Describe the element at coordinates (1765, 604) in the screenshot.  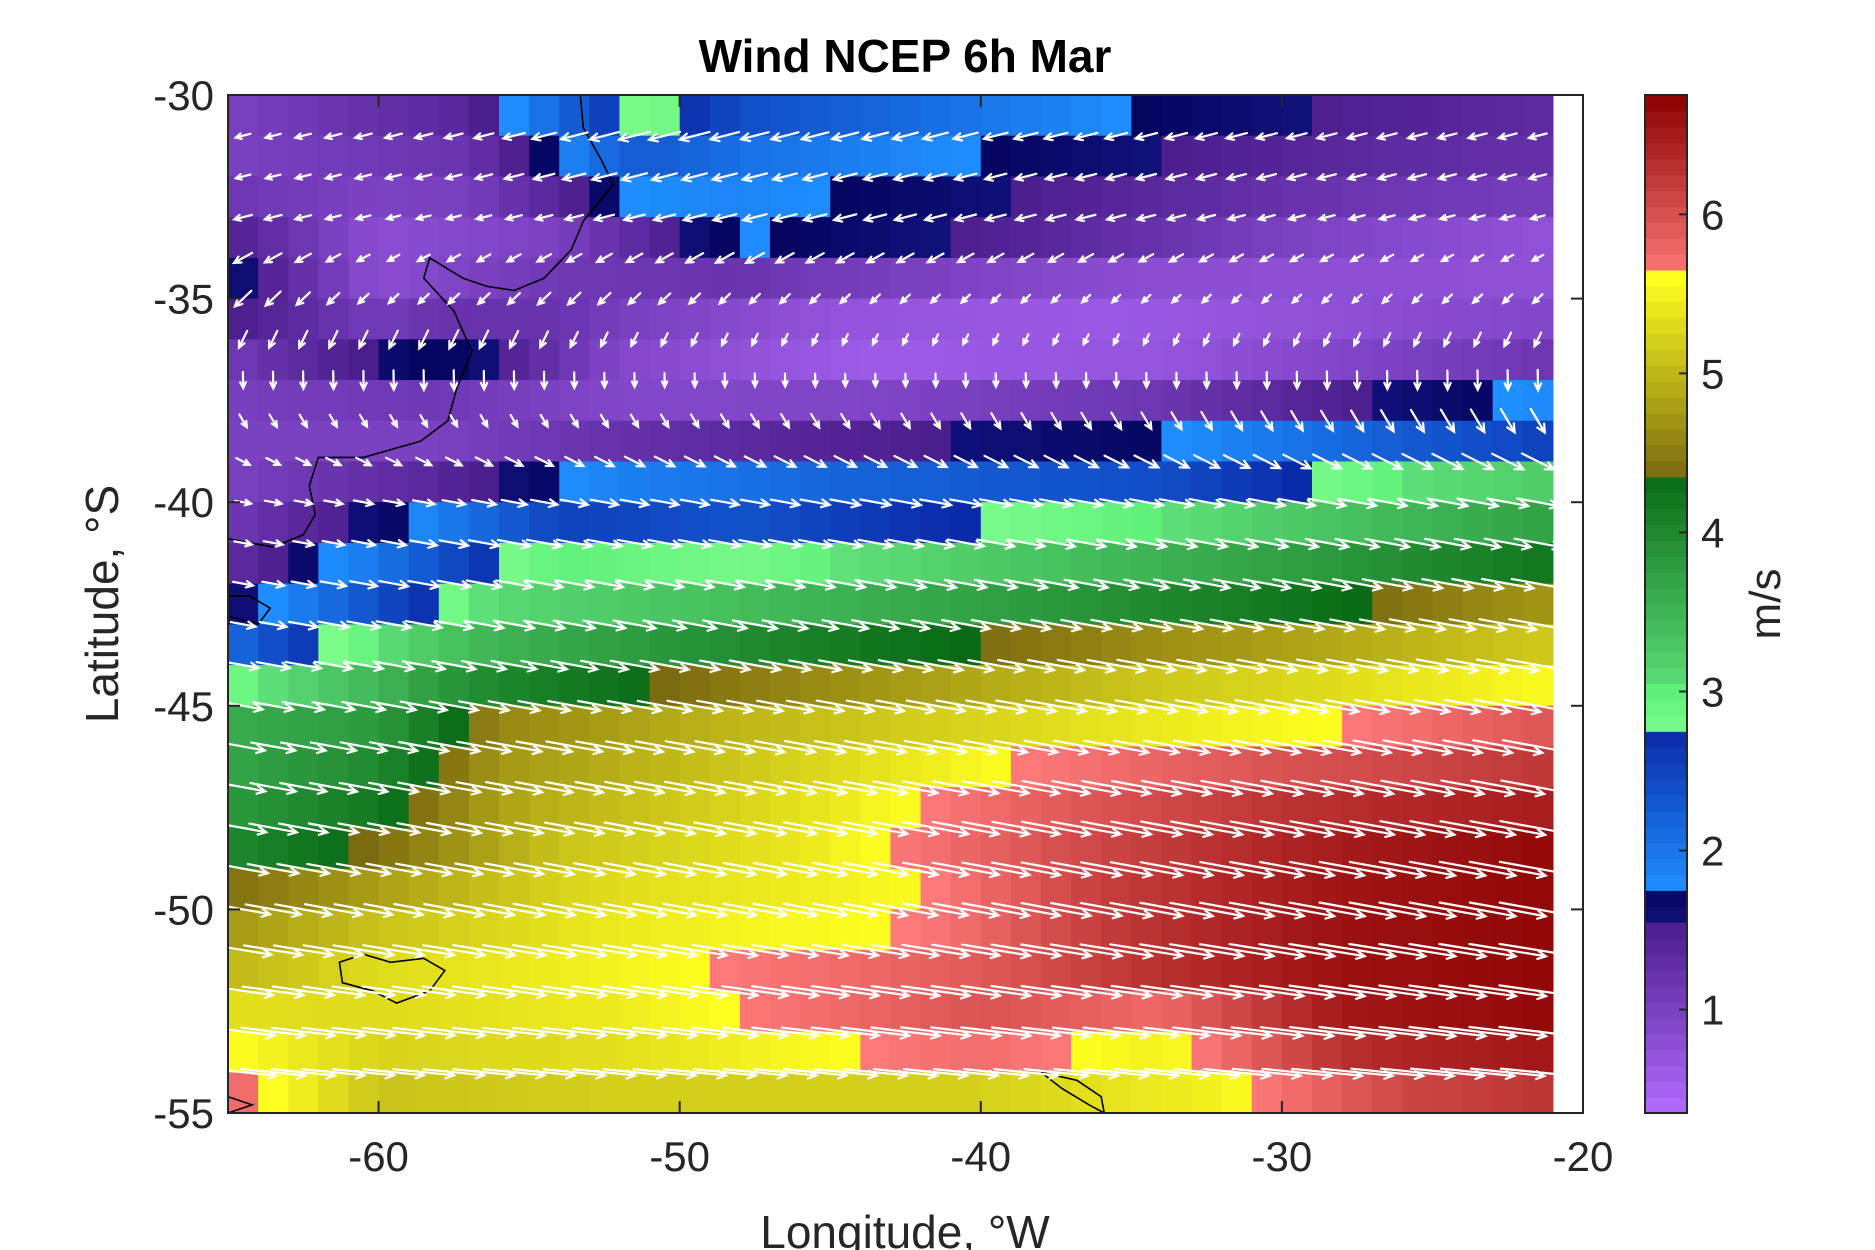
I see `colorbar-label: m/s` at that location.